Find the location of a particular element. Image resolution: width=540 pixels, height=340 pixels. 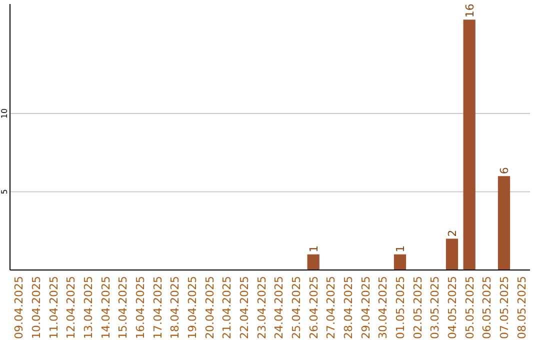

x-tick-label: 08.05.2025 is located at coordinates (521, 307).